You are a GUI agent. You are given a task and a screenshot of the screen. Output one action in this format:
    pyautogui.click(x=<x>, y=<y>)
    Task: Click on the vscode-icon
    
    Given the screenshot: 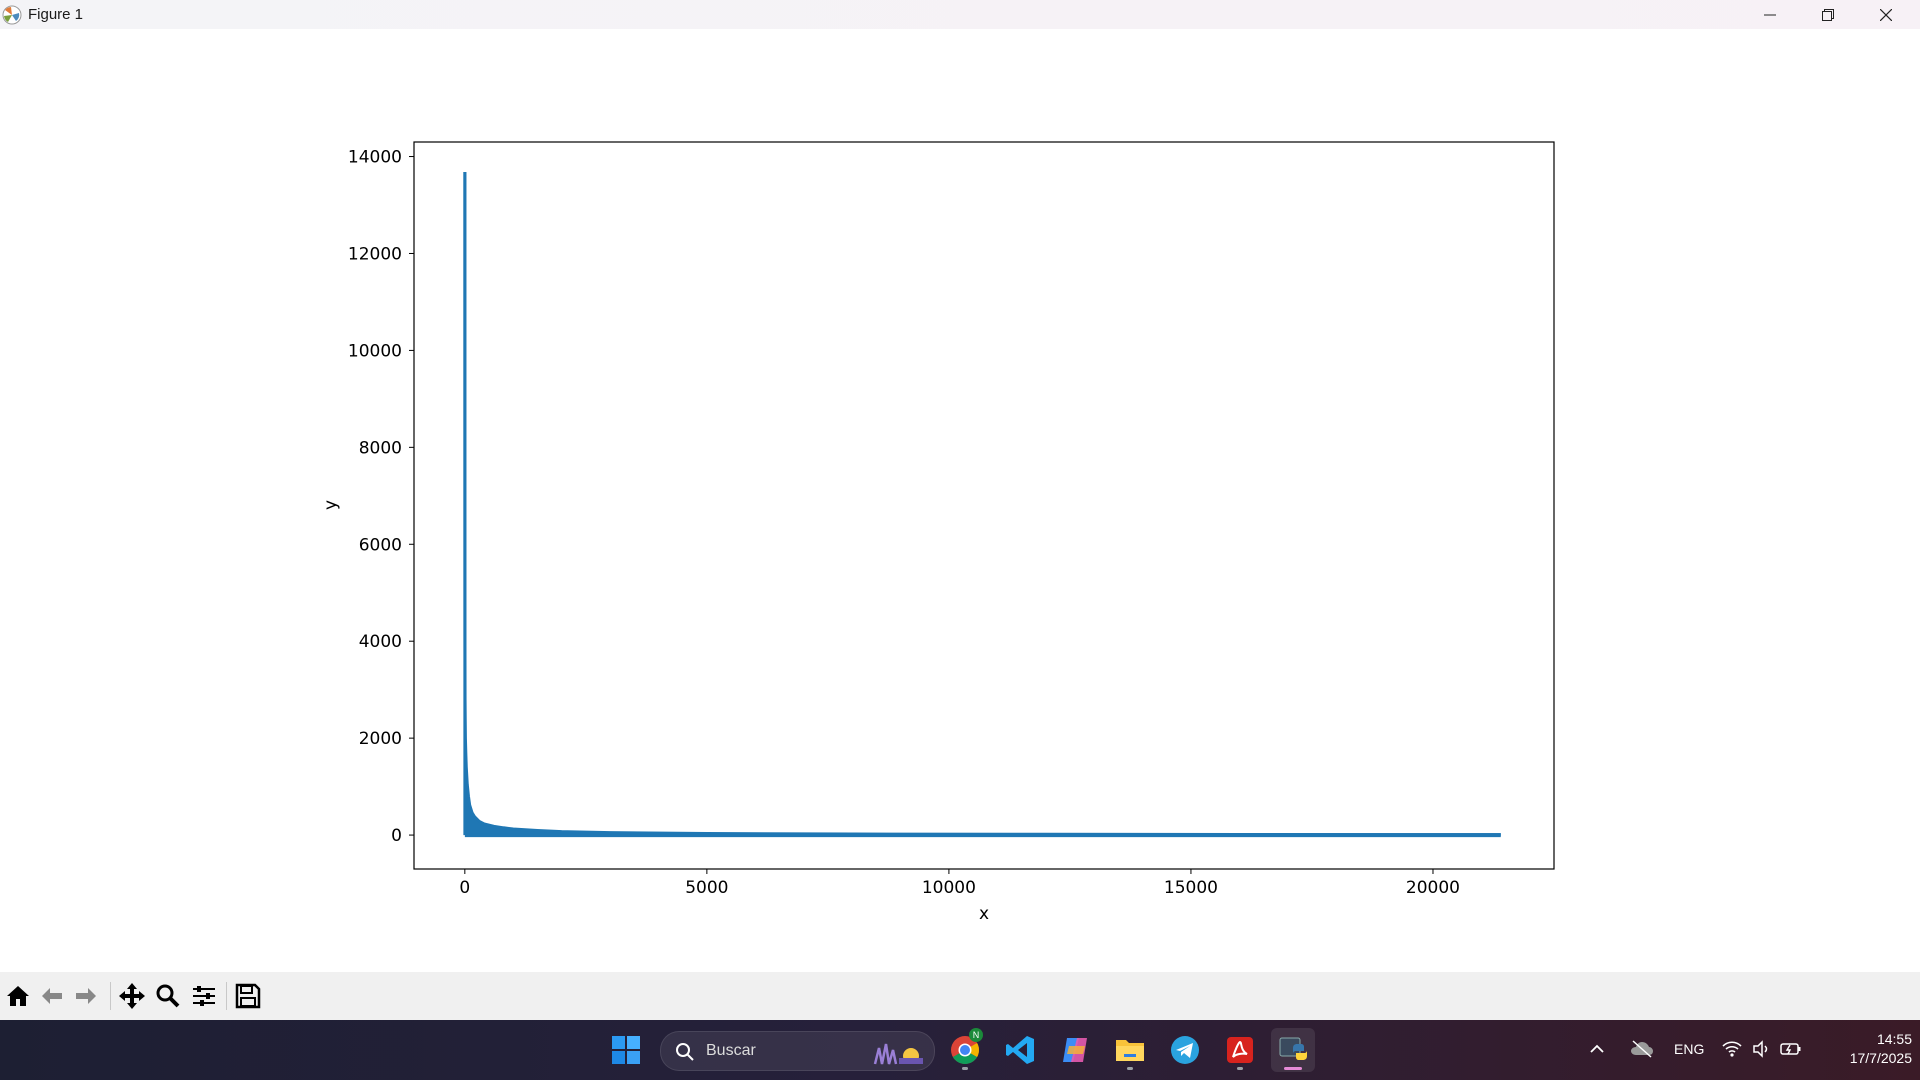 What is the action you would take?
    pyautogui.click(x=1020, y=1050)
    